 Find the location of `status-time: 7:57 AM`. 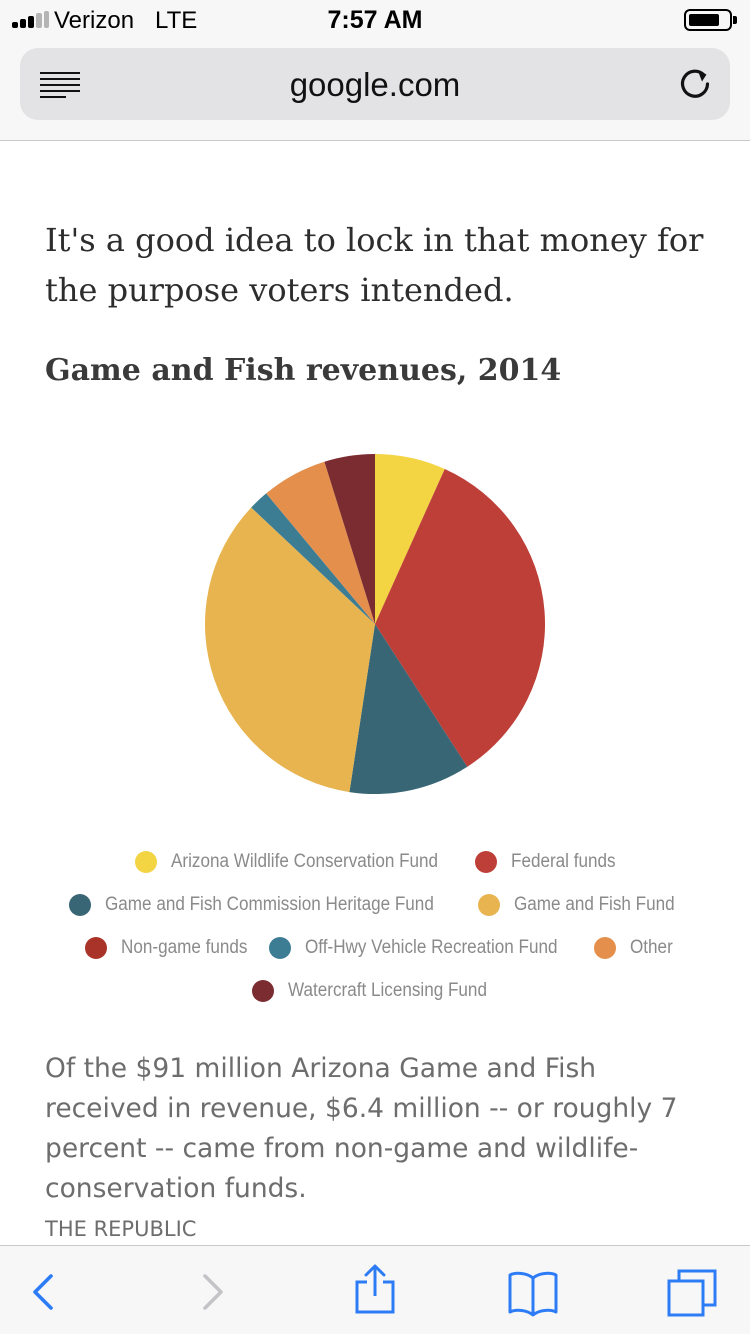

status-time: 7:57 AM is located at coordinates (375, 20).